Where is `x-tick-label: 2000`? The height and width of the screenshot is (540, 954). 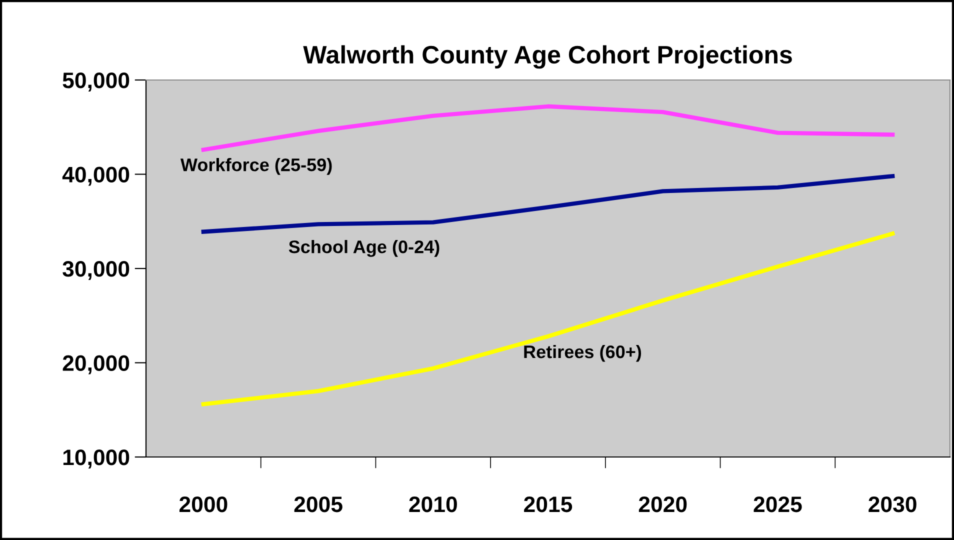
x-tick-label: 2000 is located at coordinates (203, 504).